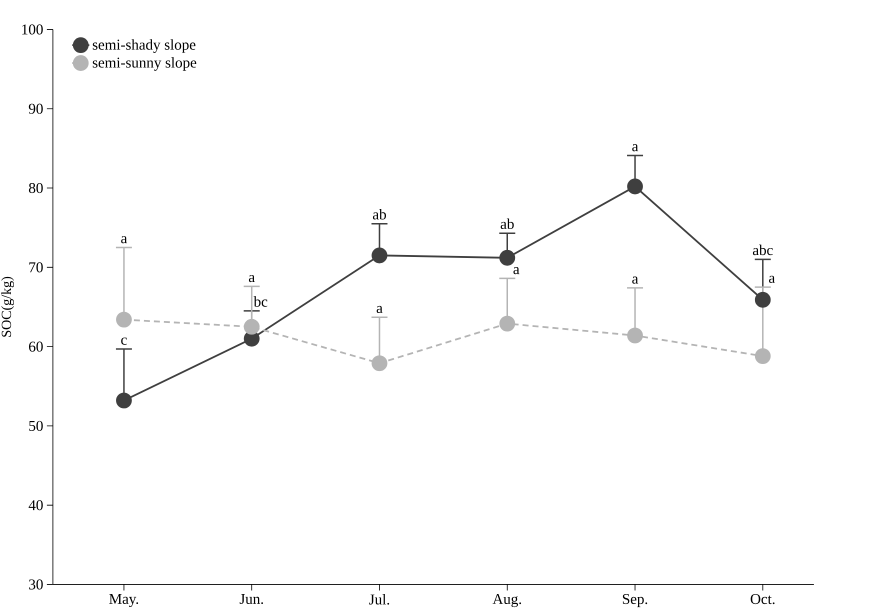 Image resolution: width=869 pixels, height=613 pixels. What do you see at coordinates (35, 188) in the screenshot?
I see `y-tick-label: 80` at bounding box center [35, 188].